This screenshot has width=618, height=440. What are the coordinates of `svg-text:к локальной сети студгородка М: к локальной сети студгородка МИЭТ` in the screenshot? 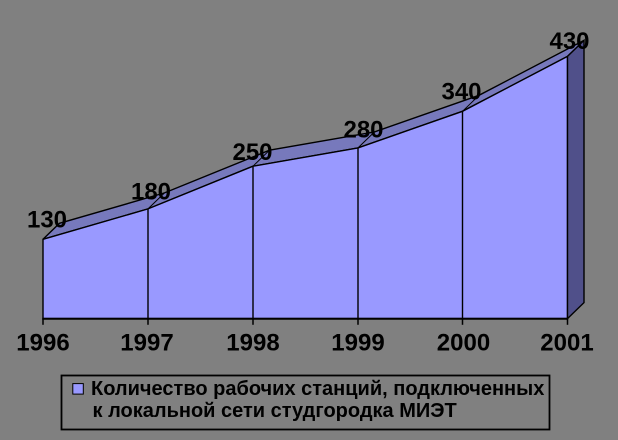 It's located at (275, 411).